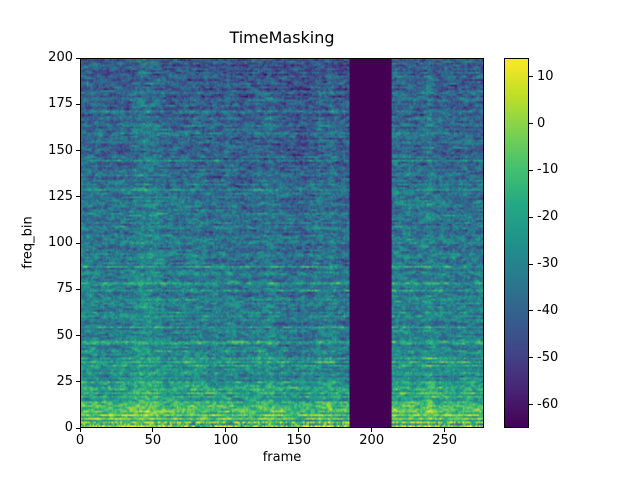 Image resolution: width=640 pixels, height=480 pixels. Describe the element at coordinates (60, 242) in the screenshot. I see `y-tick-label: 100` at that location.